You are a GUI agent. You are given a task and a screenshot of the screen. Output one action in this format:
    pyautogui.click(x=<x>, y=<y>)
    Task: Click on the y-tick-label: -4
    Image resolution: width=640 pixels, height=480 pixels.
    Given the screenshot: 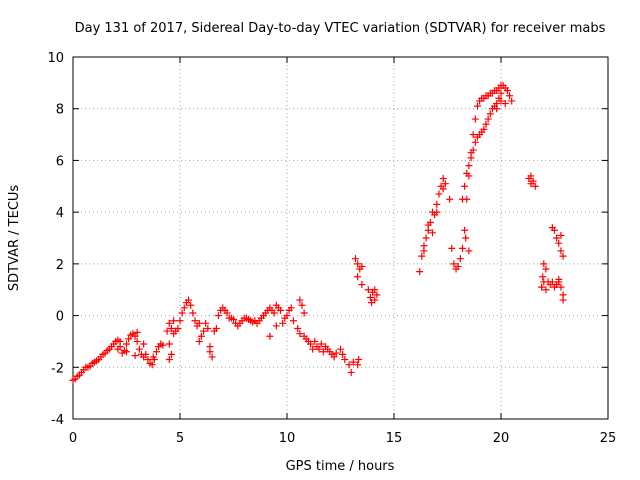 What is the action you would take?
    pyautogui.click(x=57, y=420)
    